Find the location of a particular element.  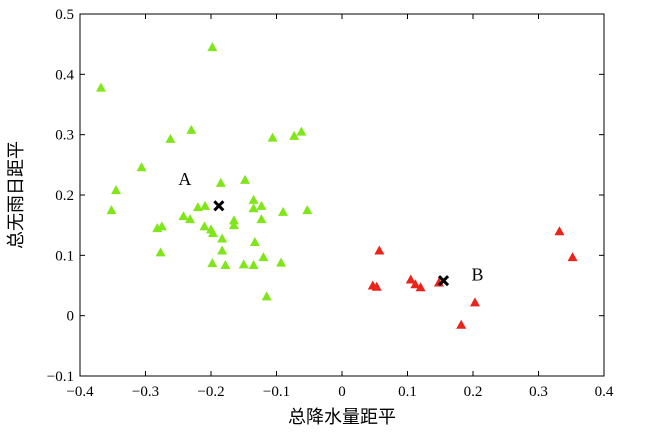

y-axis-label: 总无雨日距平 is located at coordinates (16, 195).